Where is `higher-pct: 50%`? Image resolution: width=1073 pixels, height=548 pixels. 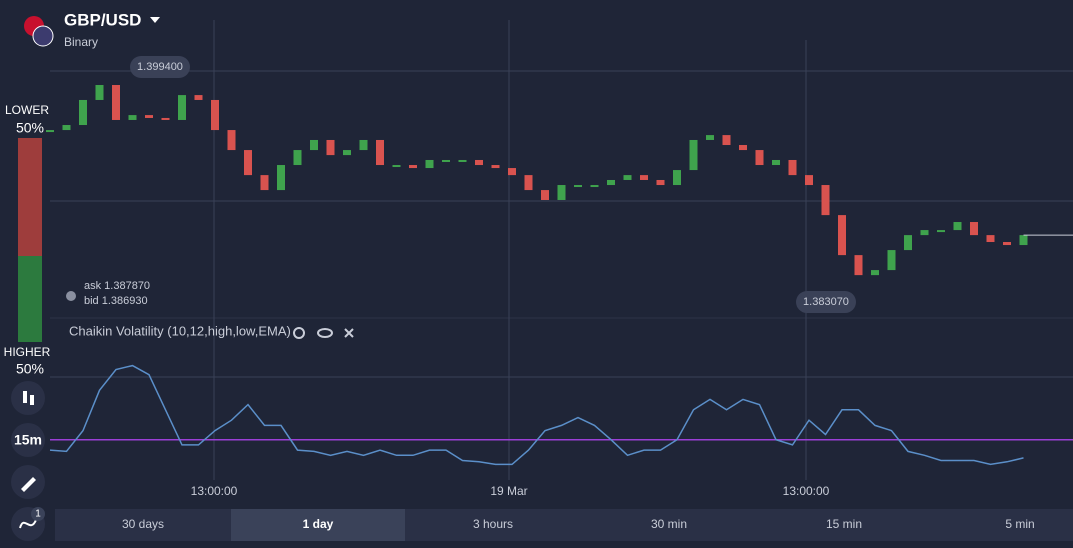
higher-pct: 50% is located at coordinates (30, 369).